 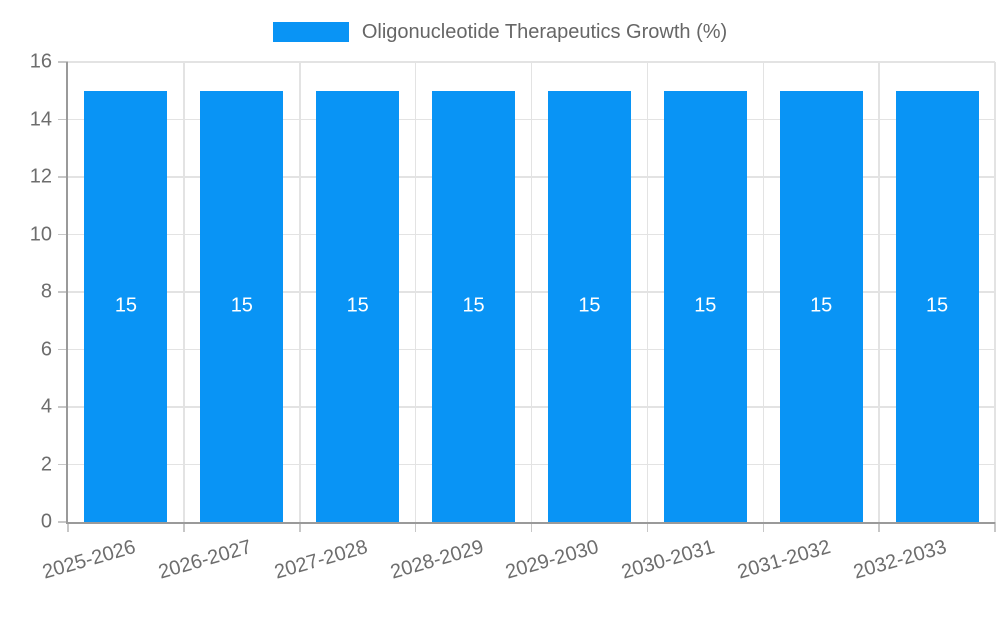 I want to click on bar-2029-2030, so click(x=589, y=306).